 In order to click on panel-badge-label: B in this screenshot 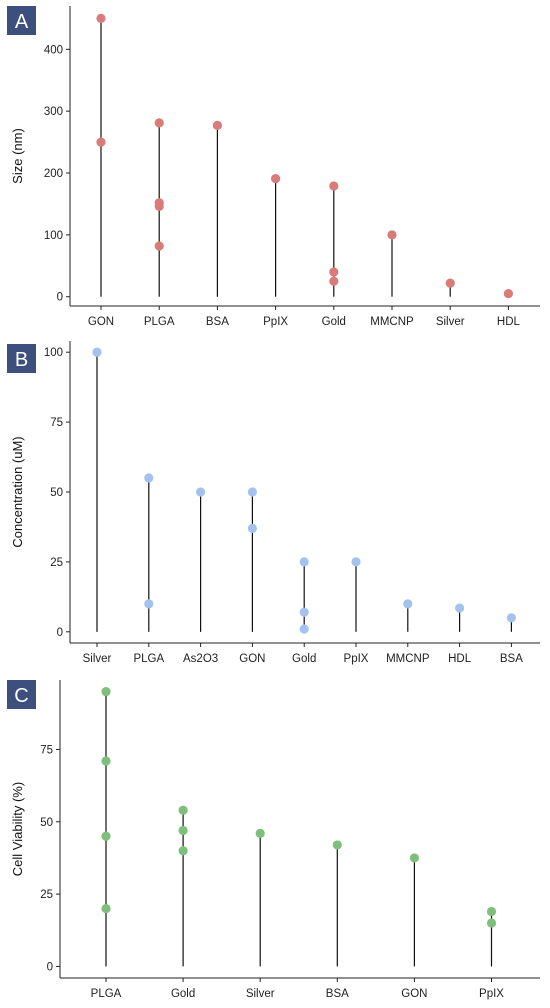, I will do `click(21, 360)`.